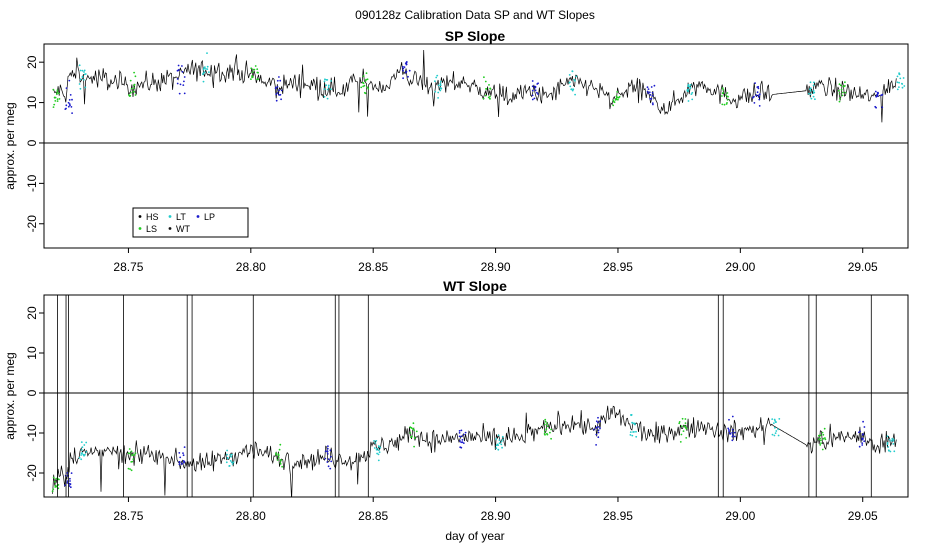 This screenshot has width=950, height=550. What do you see at coordinates (140, 216) in the screenshot?
I see `legend-marker-hs` at bounding box center [140, 216].